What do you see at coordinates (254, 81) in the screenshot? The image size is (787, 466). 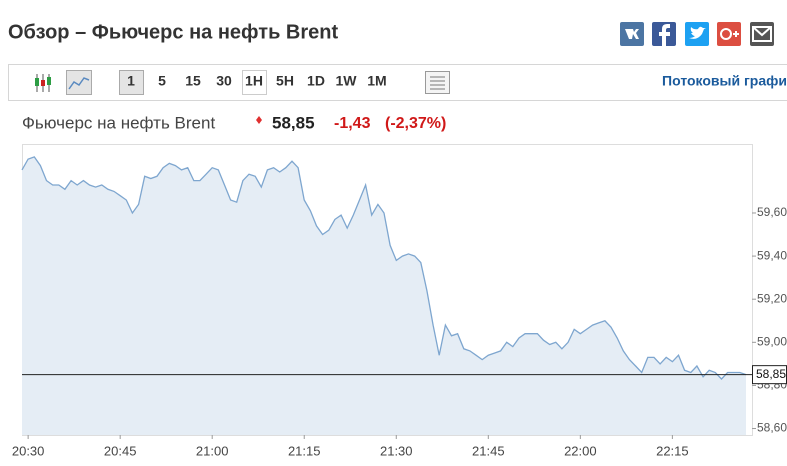 I see `interval-button: 1H` at bounding box center [254, 81].